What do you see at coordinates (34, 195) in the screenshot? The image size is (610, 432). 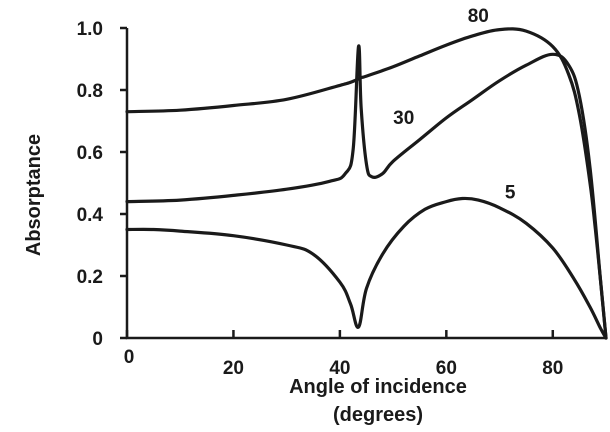 I see `y-axis-title: Absorptance` at bounding box center [34, 195].